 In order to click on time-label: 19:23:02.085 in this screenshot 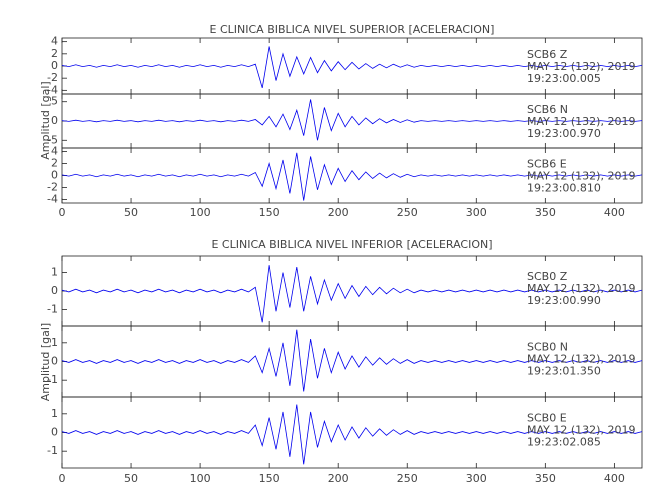, I will do `click(564, 441)`.